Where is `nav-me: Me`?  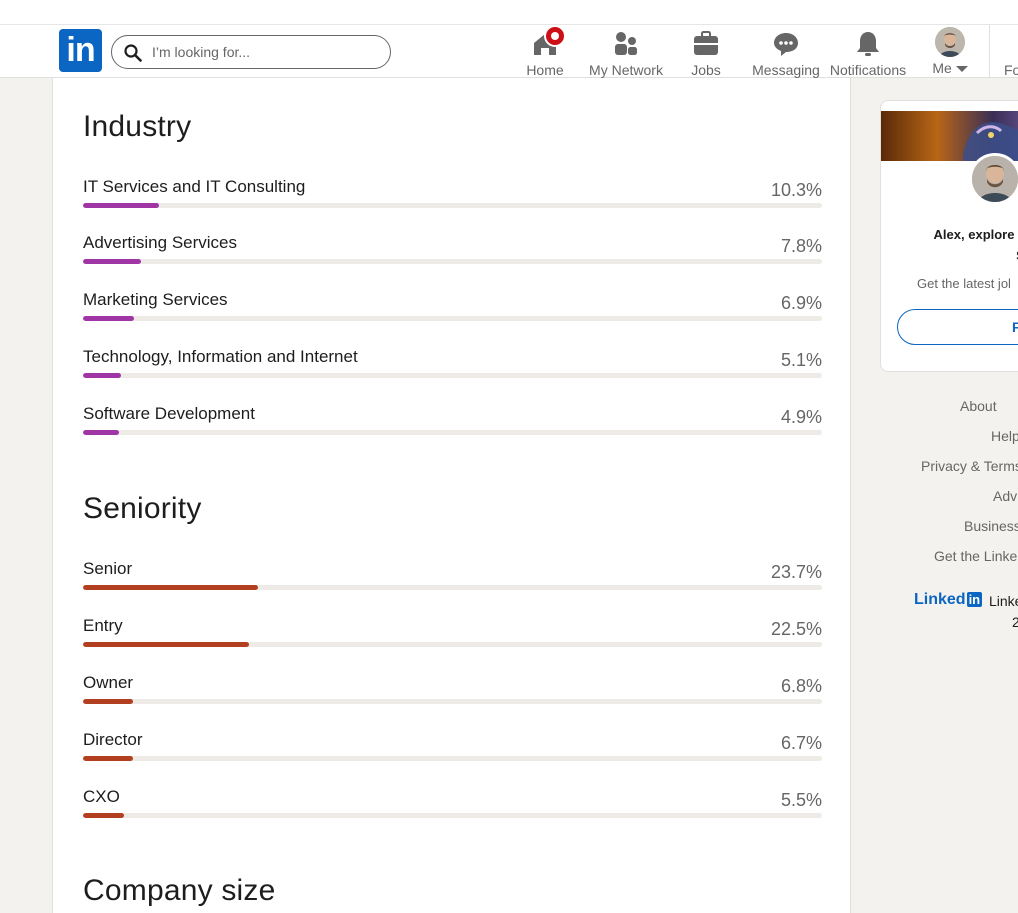 nav-me: Me is located at coordinates (950, 51).